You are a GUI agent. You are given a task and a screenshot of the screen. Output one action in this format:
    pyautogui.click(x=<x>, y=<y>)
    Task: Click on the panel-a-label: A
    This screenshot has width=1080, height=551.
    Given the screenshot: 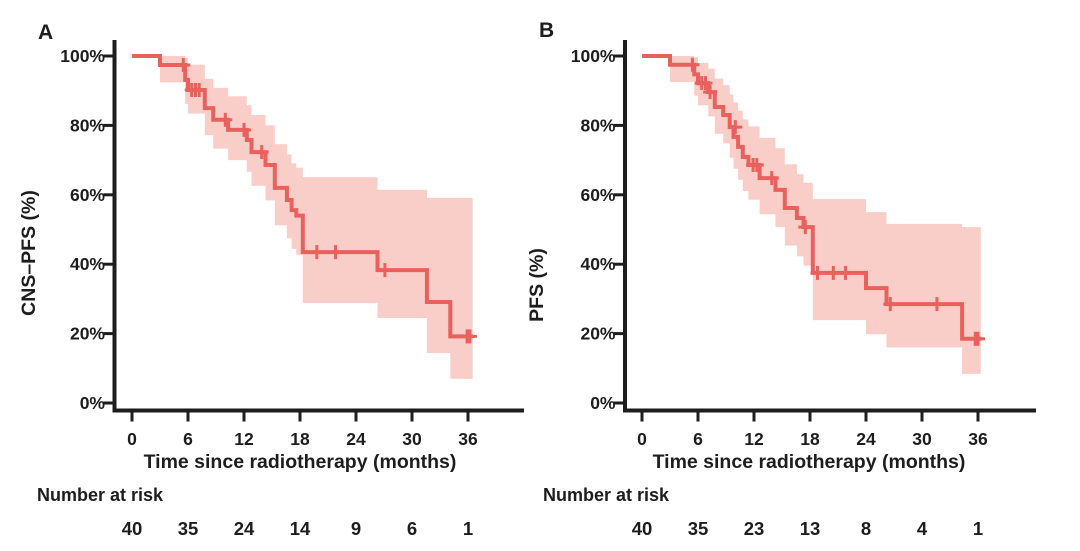 What is the action you would take?
    pyautogui.click(x=46, y=32)
    